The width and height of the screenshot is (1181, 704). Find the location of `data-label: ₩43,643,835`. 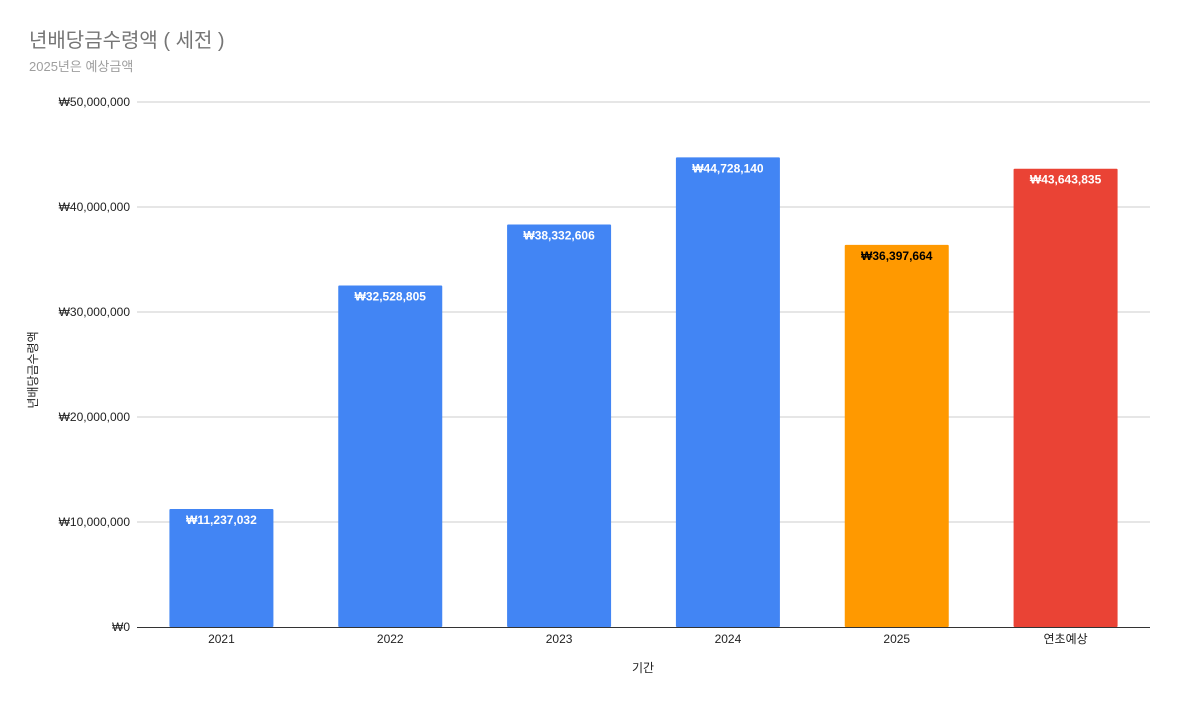

data-label: ₩43,643,835 is located at coordinates (1066, 180).